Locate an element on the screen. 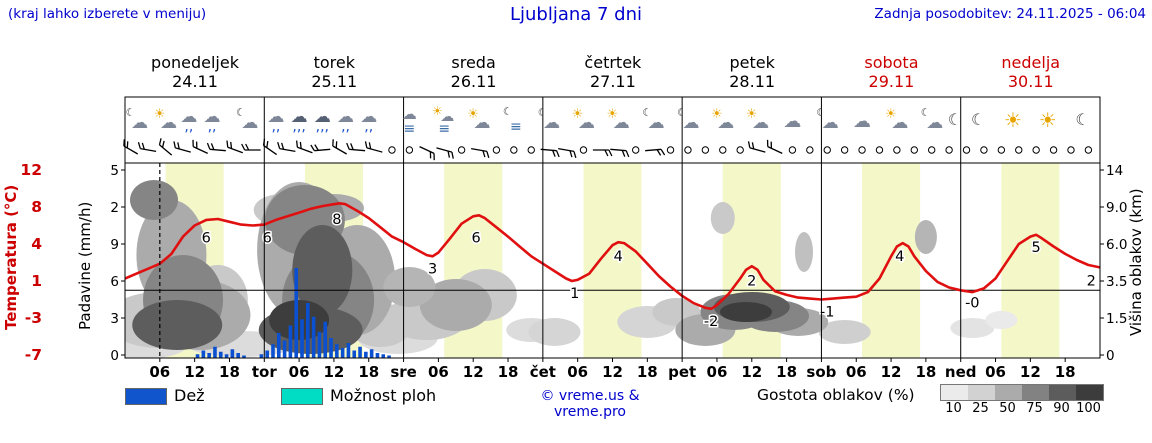  wind-symbols is located at coordinates (608, 149).